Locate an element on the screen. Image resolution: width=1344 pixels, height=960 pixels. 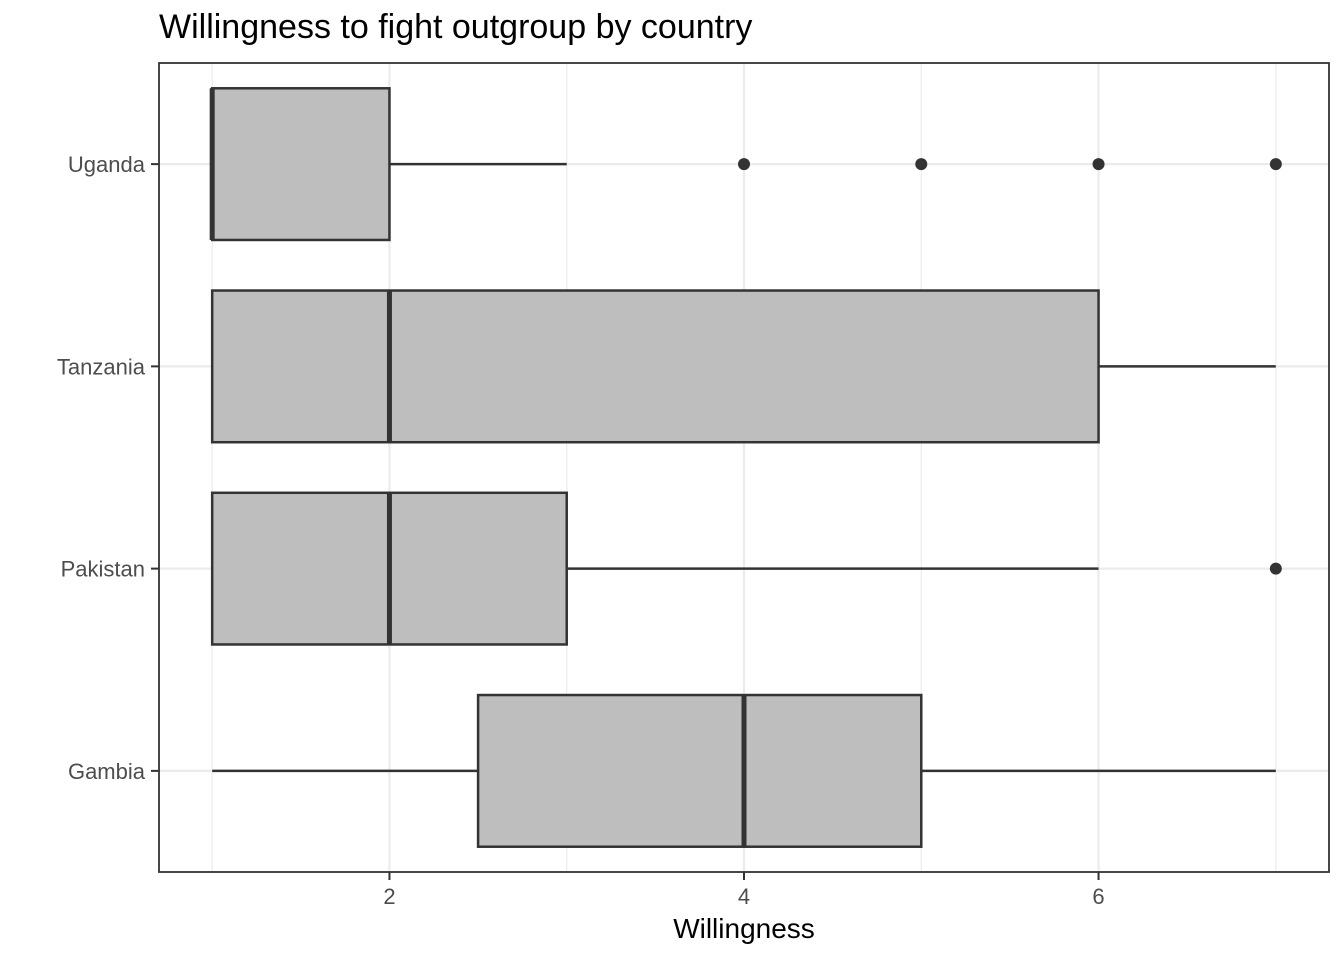
x-tick-label: 4 is located at coordinates (744, 896).